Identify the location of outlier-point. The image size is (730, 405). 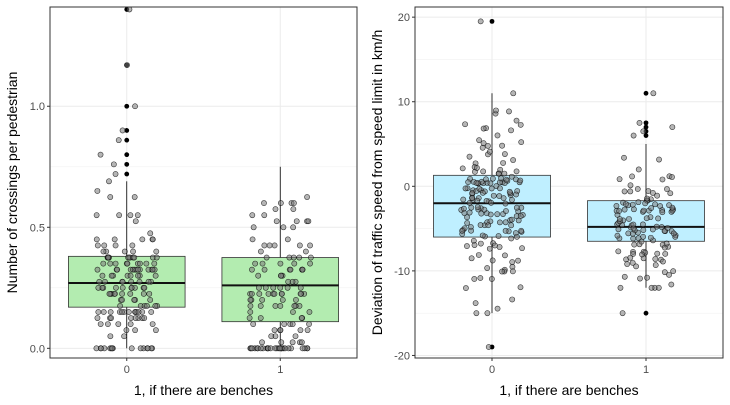
(127, 106).